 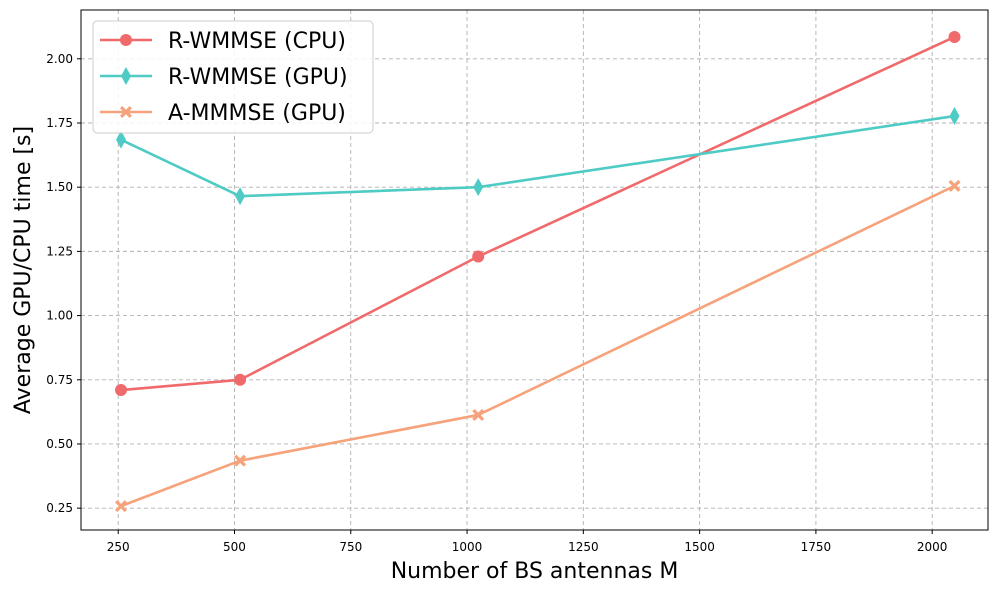 I want to click on y-tick-label: 2.00, so click(x=59, y=59).